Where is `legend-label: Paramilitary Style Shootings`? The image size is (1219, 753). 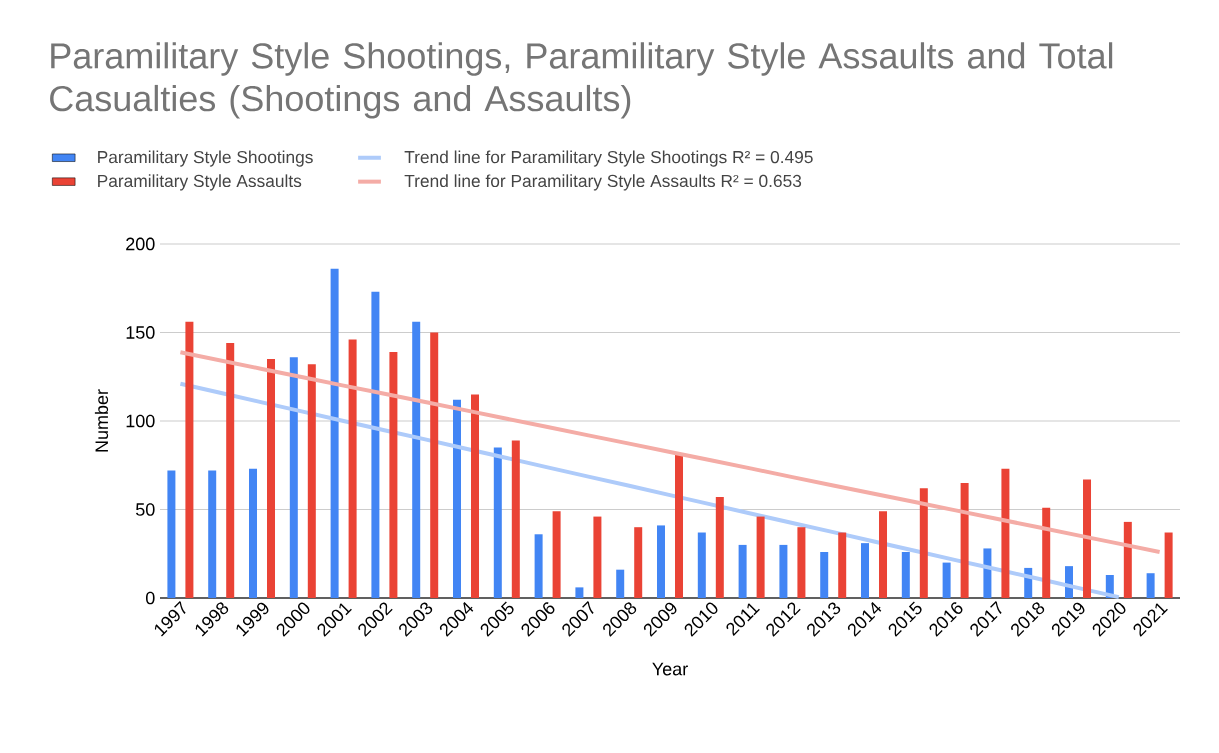 legend-label: Paramilitary Style Shootings is located at coordinates (205, 158).